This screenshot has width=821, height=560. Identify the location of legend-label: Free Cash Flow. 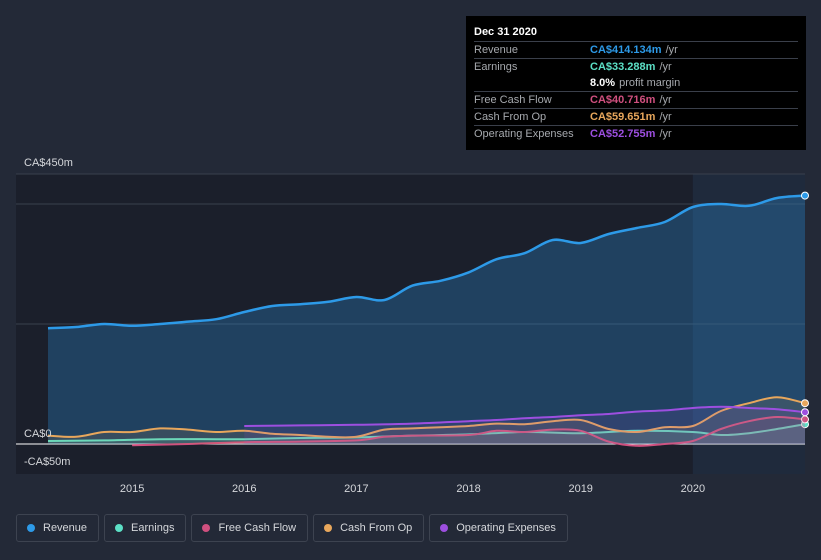
(257, 528).